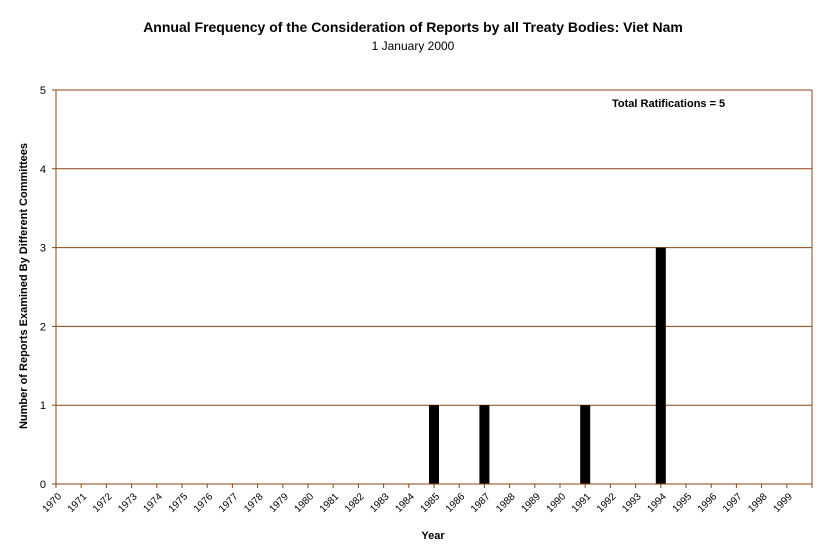 This screenshot has width=826, height=560. I want to click on y-tick-label: 0, so click(43, 485).